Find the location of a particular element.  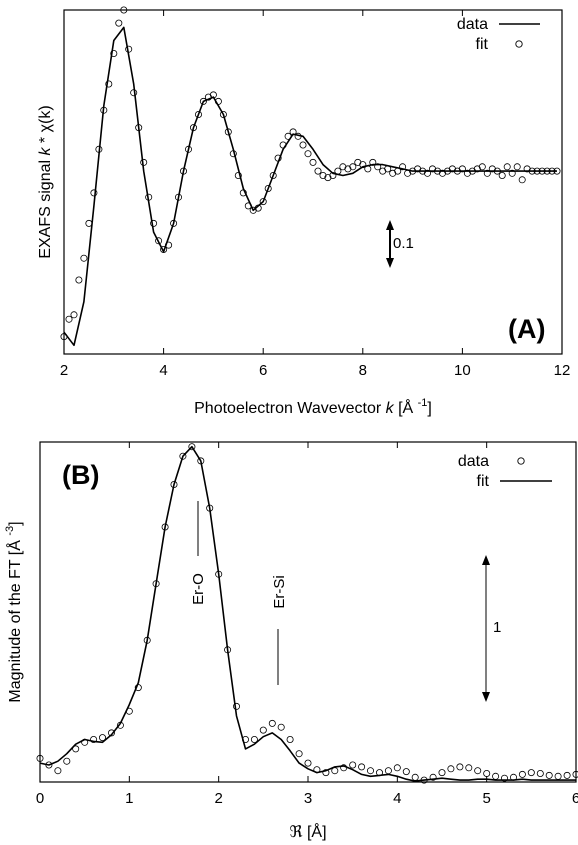

panel-b-scale-label: 1 is located at coordinates (497, 627).